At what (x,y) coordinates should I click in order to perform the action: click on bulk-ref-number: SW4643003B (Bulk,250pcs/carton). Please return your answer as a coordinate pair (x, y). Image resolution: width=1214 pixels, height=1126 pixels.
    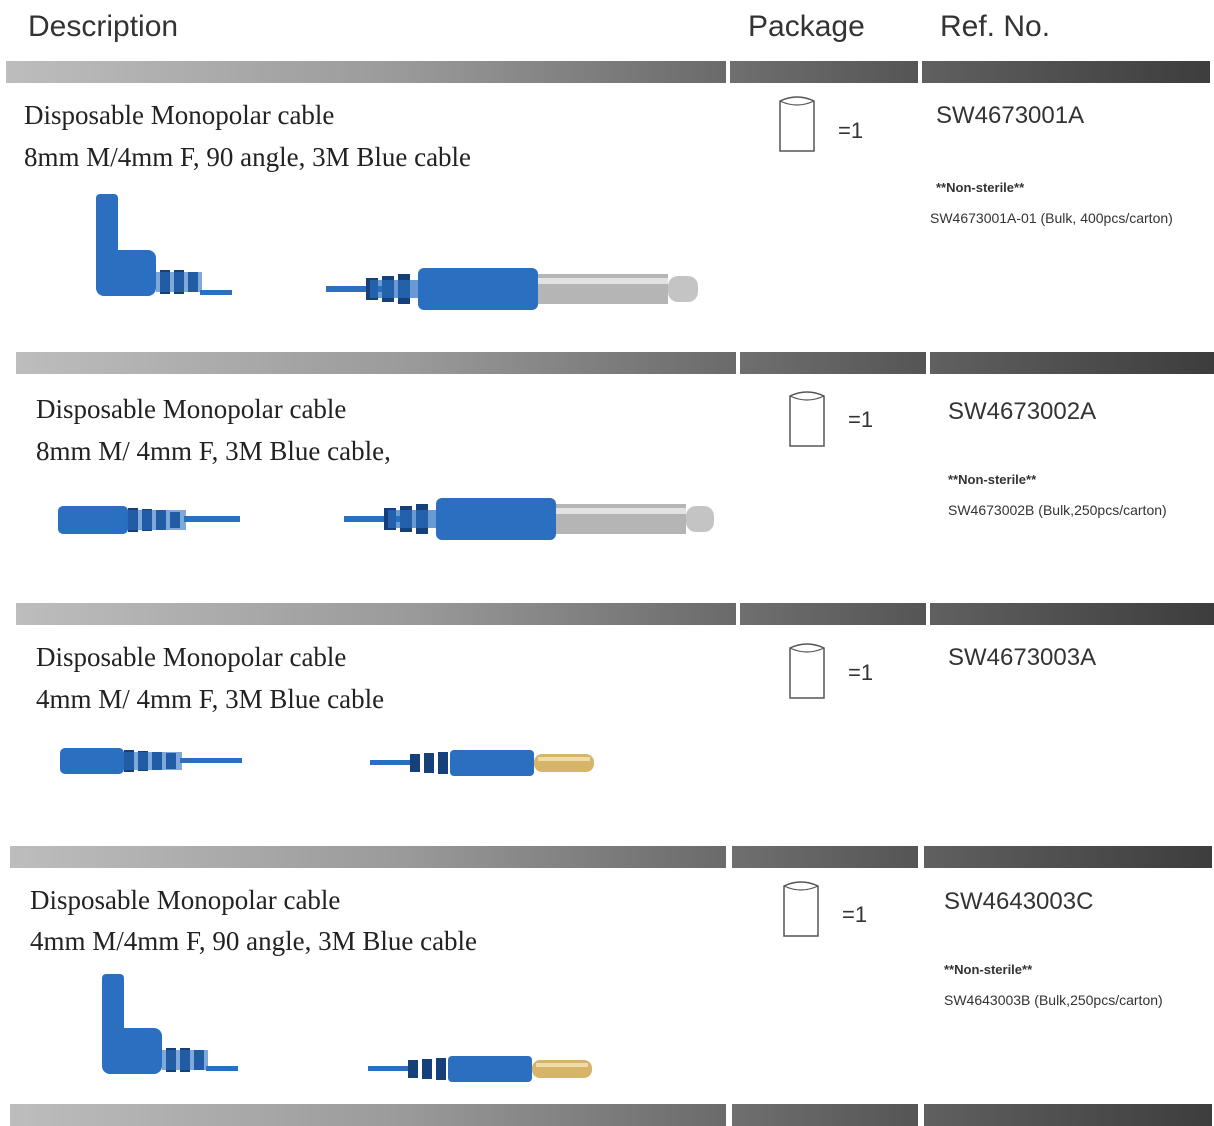
    Looking at the image, I should click on (1053, 1000).